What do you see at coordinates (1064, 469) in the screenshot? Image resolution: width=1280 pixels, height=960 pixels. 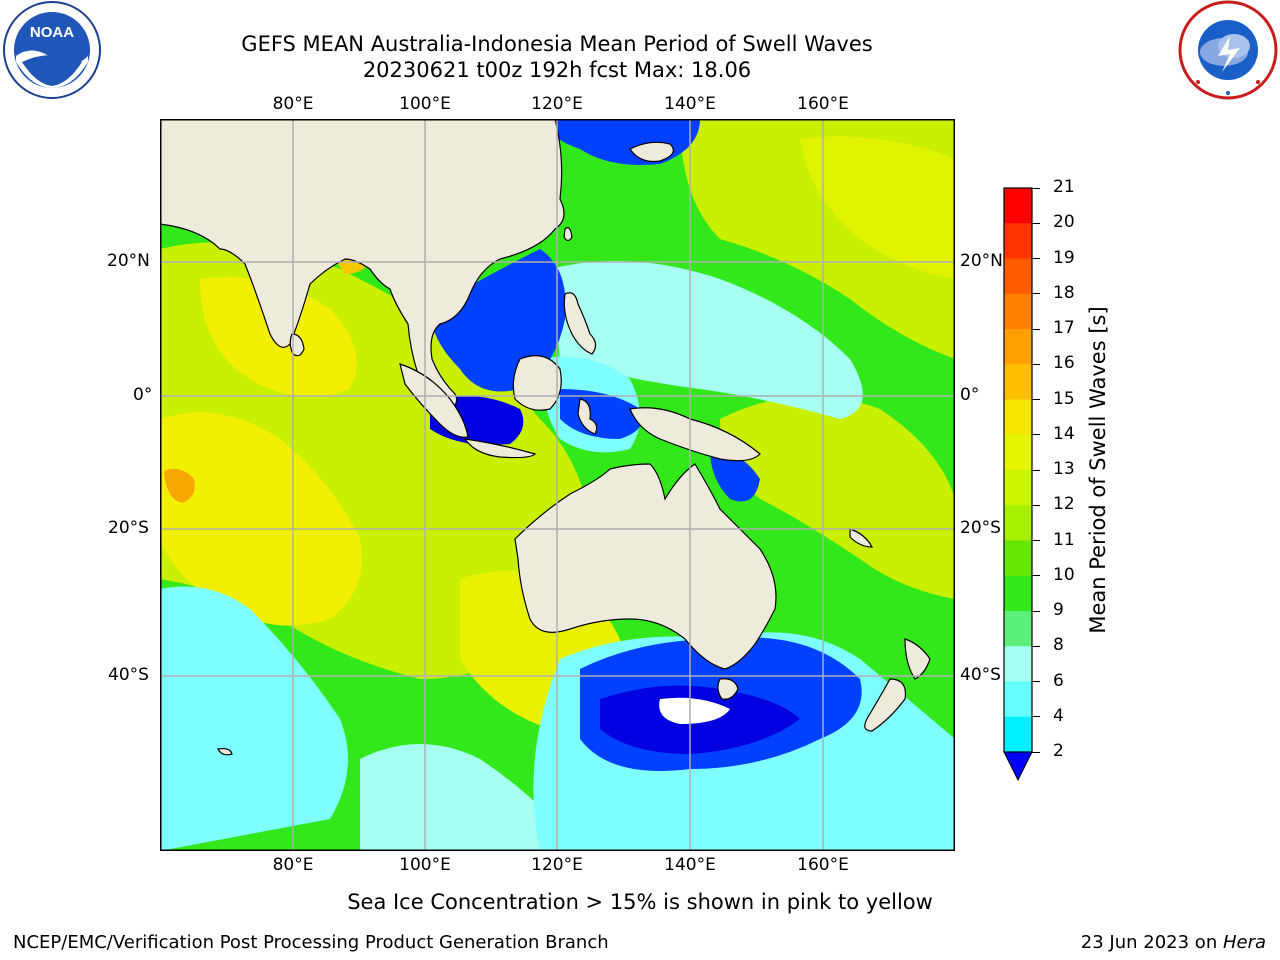 I see `colorbar-tick-label: 13` at bounding box center [1064, 469].